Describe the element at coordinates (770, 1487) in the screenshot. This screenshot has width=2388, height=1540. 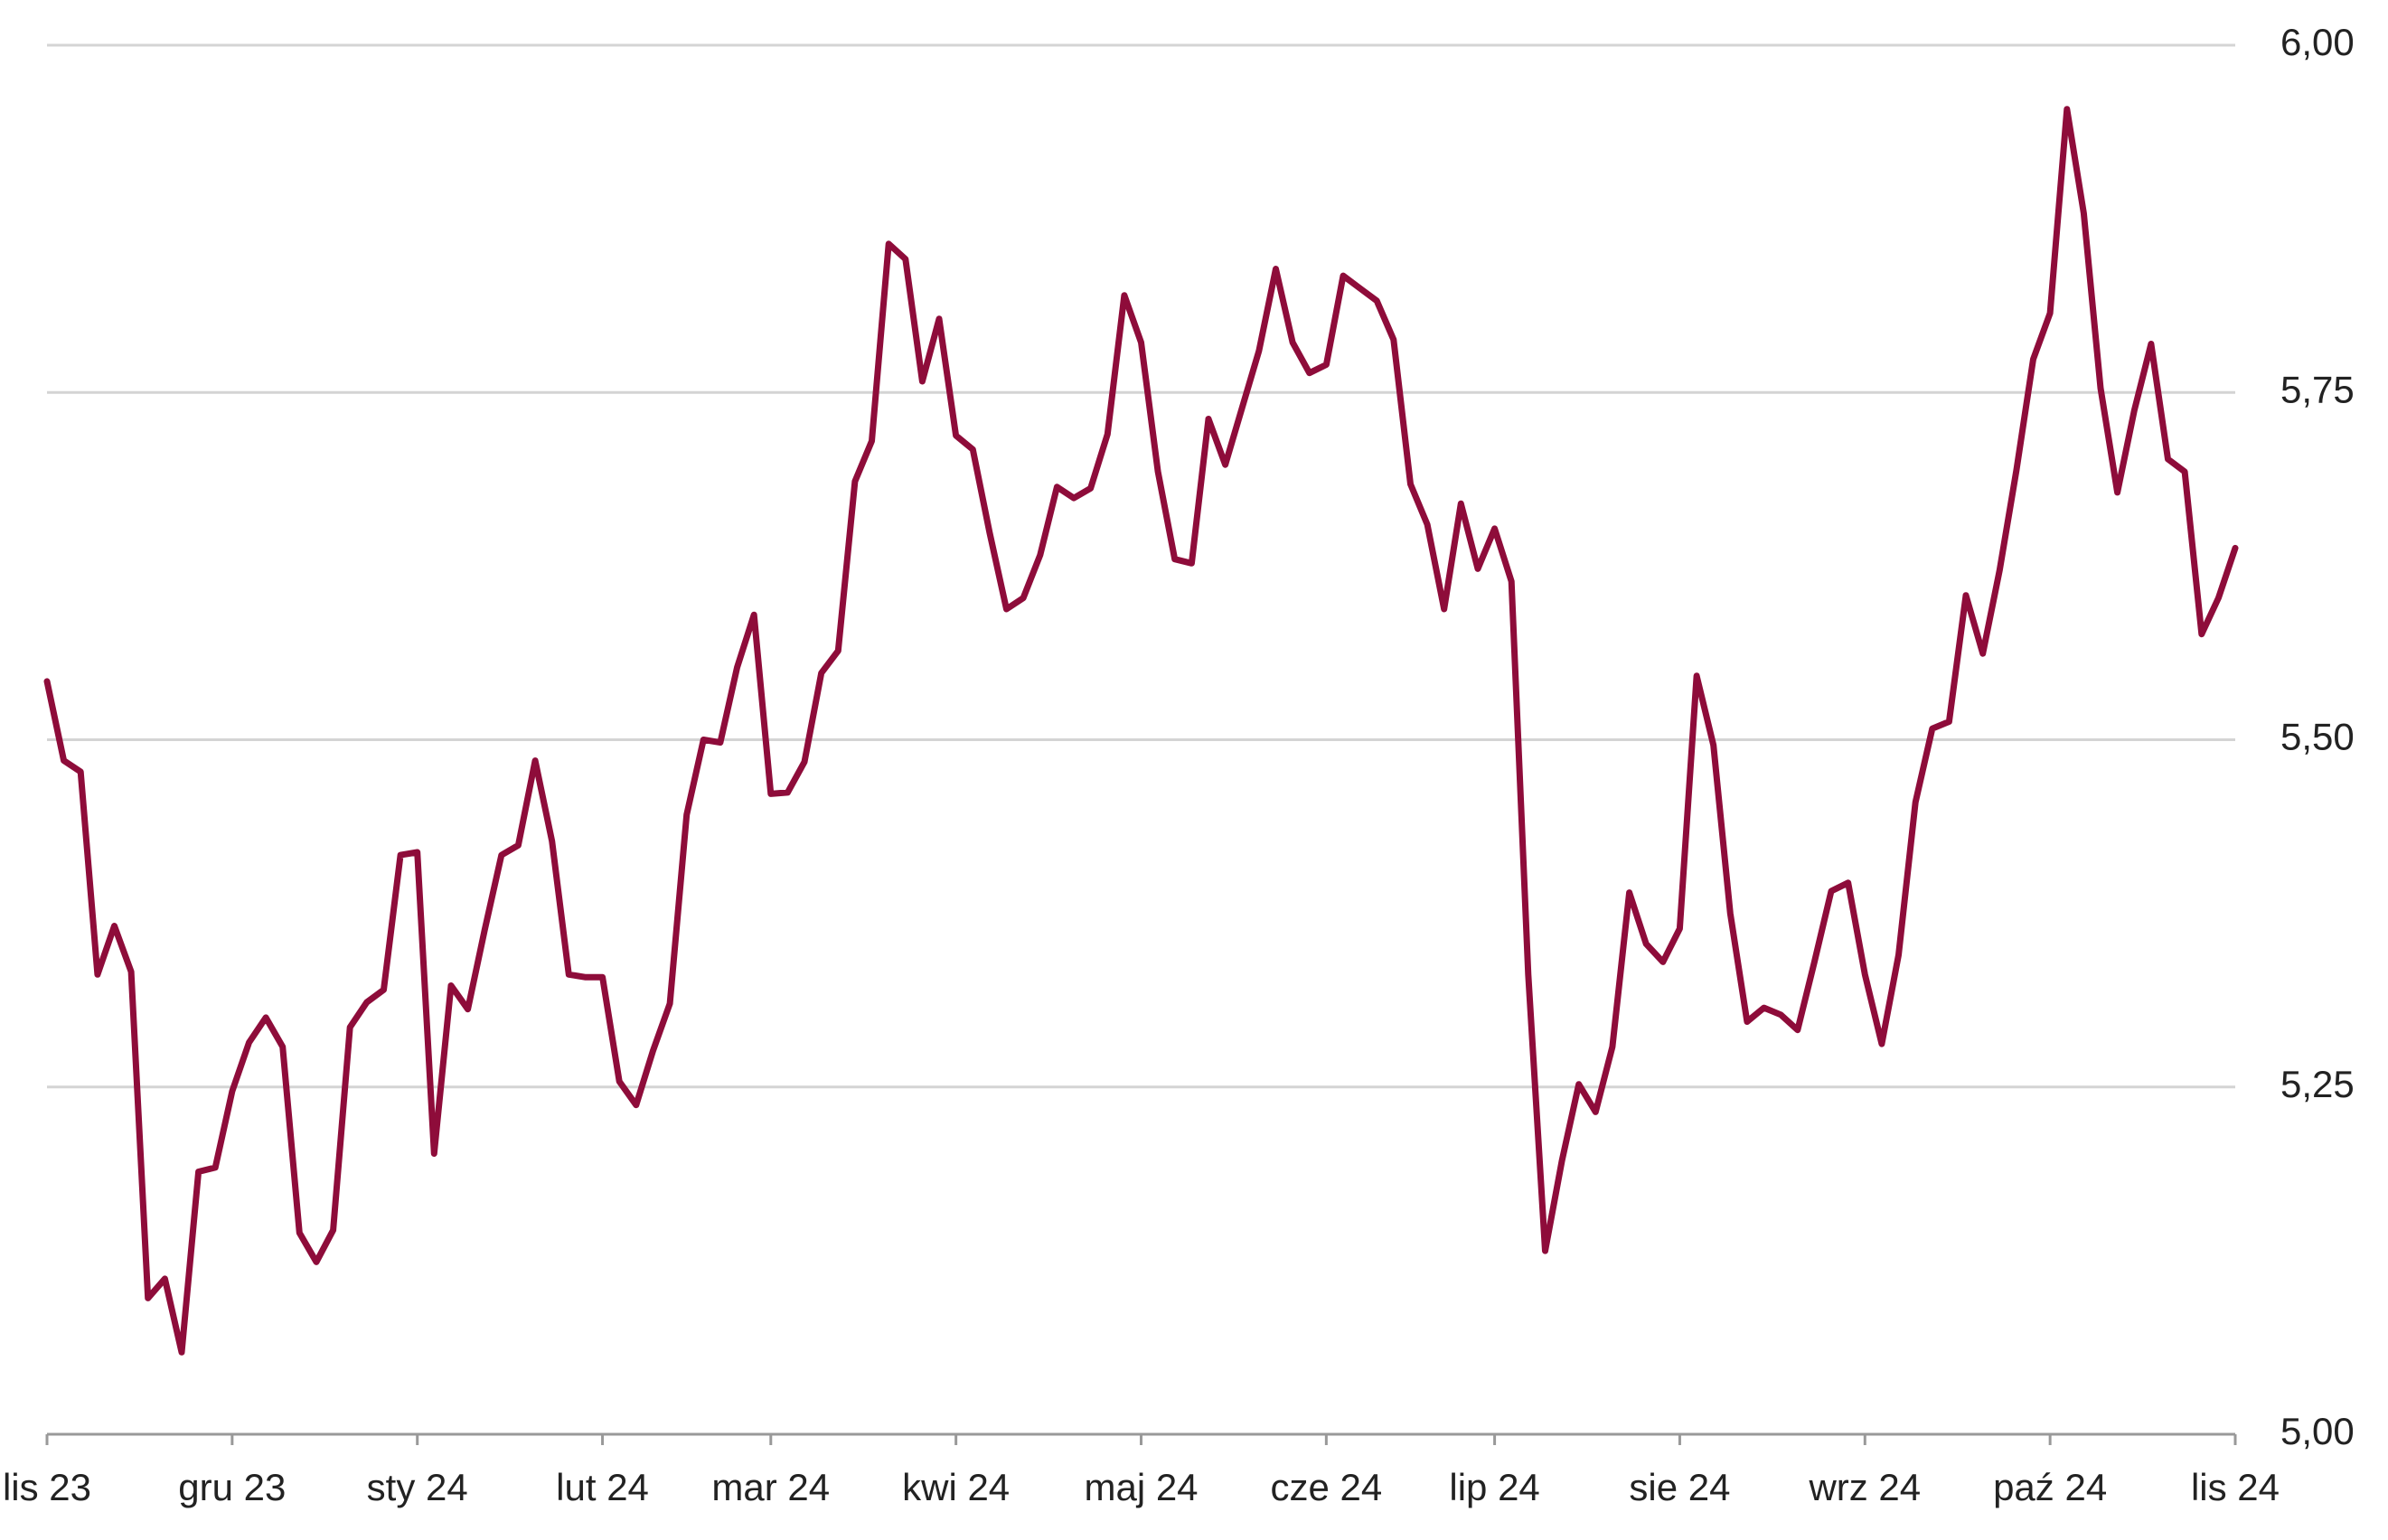
I see `x-tick-label: mar 24` at that location.